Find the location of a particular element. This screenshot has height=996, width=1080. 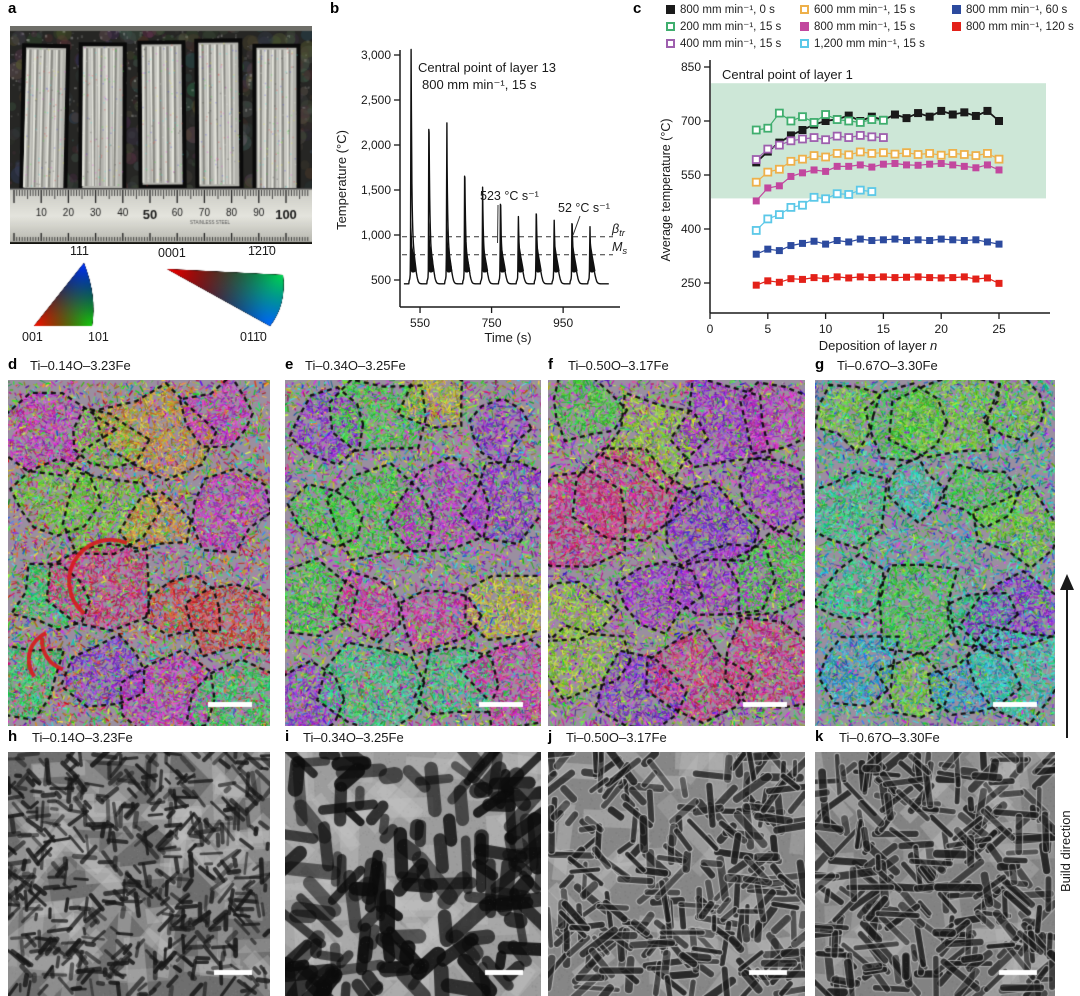

legend-item: 200 mm min⁻¹, 15 s is located at coordinates (723, 26).